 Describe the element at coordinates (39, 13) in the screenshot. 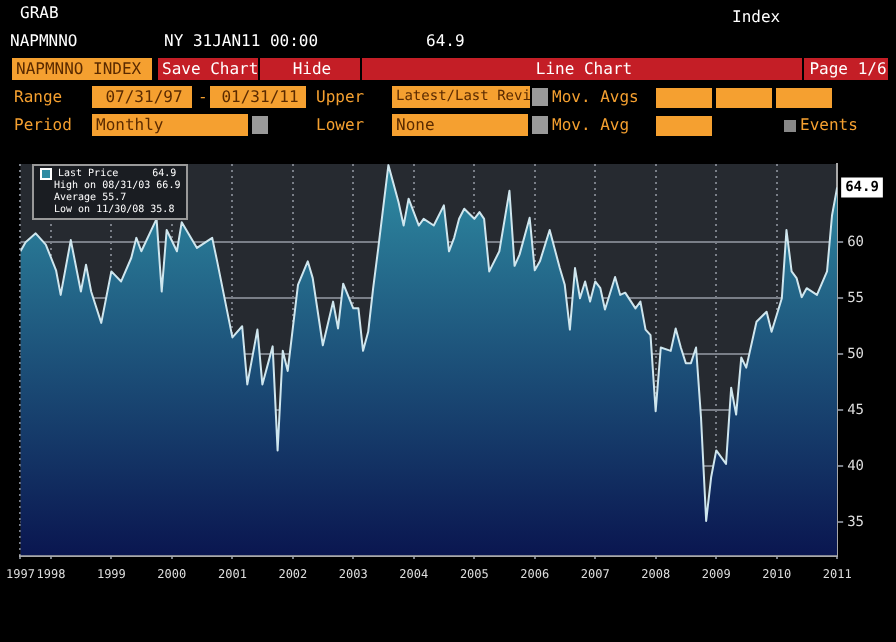

I see `text: GRAB` at that location.